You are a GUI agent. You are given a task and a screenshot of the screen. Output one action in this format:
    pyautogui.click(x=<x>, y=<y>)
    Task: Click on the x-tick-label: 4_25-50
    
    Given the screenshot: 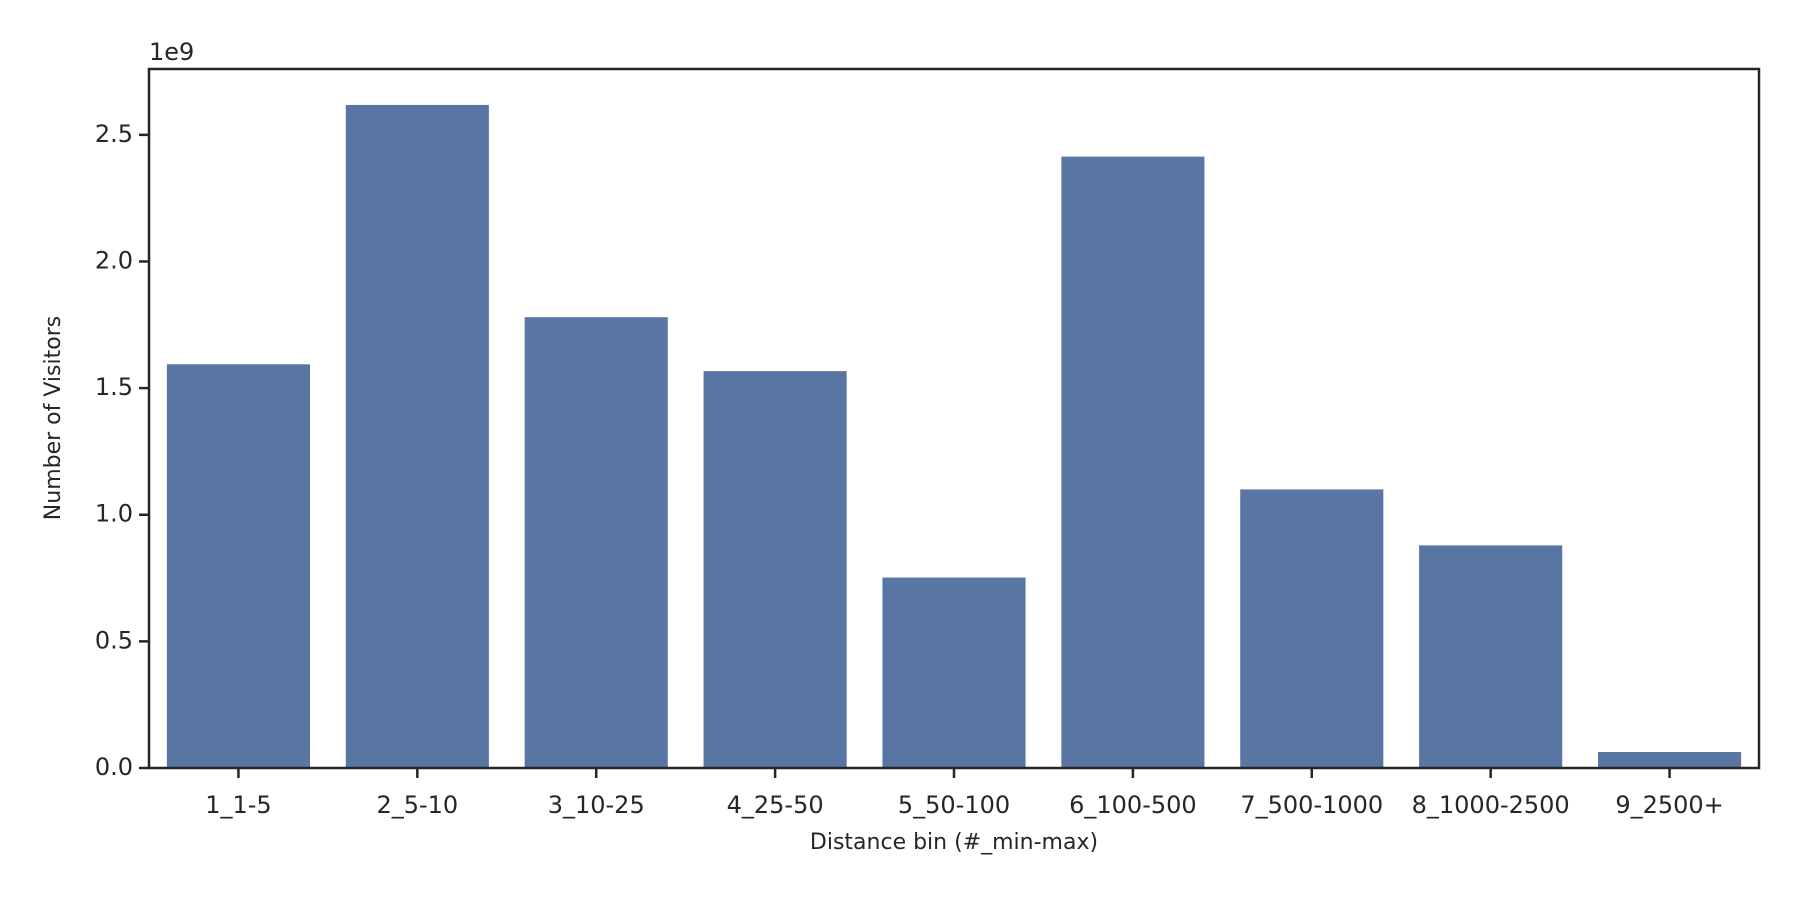 What is the action you would take?
    pyautogui.click(x=775, y=805)
    